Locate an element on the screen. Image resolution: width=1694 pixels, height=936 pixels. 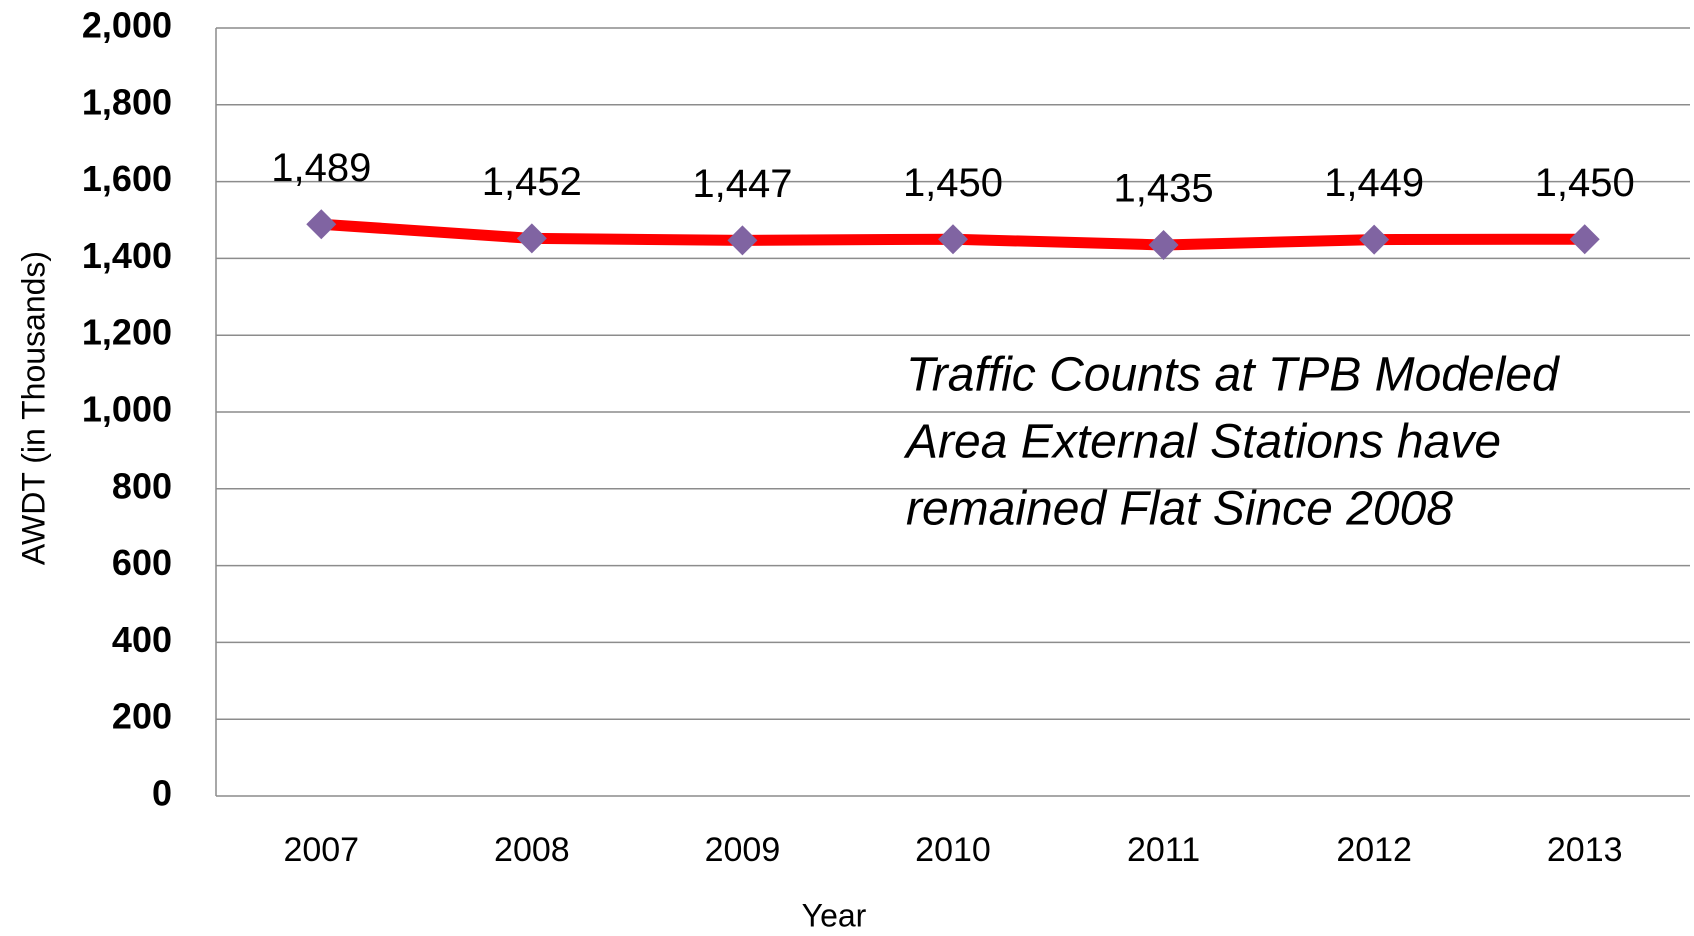
annotation: remained Flat Since 2008 is located at coordinates (1179, 509).